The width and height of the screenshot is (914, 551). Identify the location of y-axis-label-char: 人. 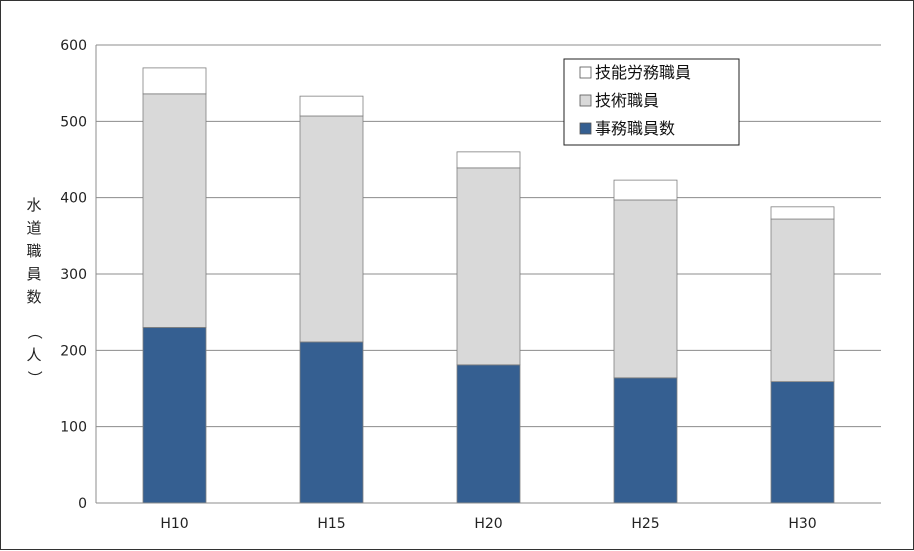
(33, 355).